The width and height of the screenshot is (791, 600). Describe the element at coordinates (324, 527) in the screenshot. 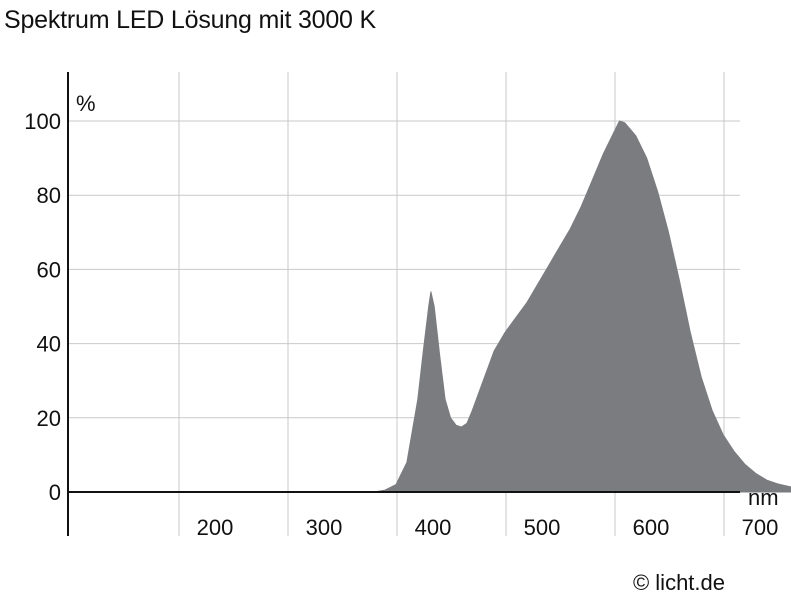

I see `x-tick-label-300: 300` at that location.